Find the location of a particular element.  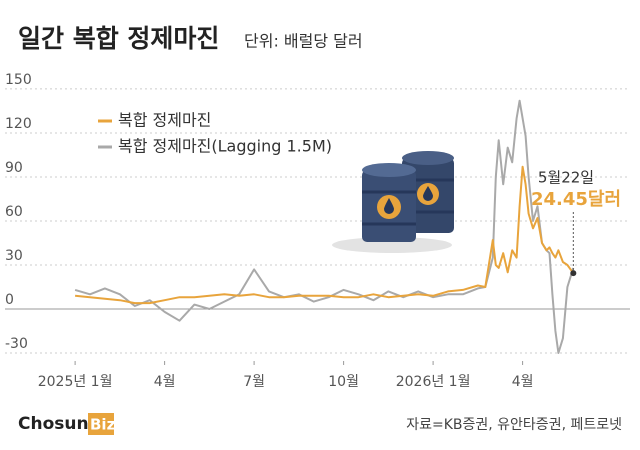

end-point is located at coordinates (573, 273).